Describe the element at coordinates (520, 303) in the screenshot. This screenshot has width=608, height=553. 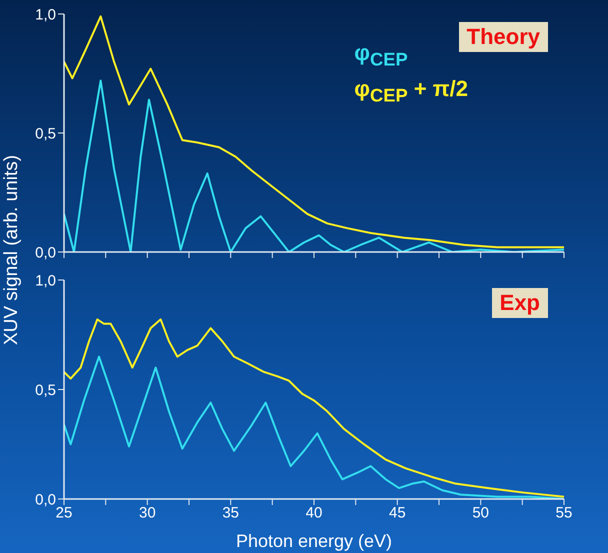
I see `text: Exp` at that location.